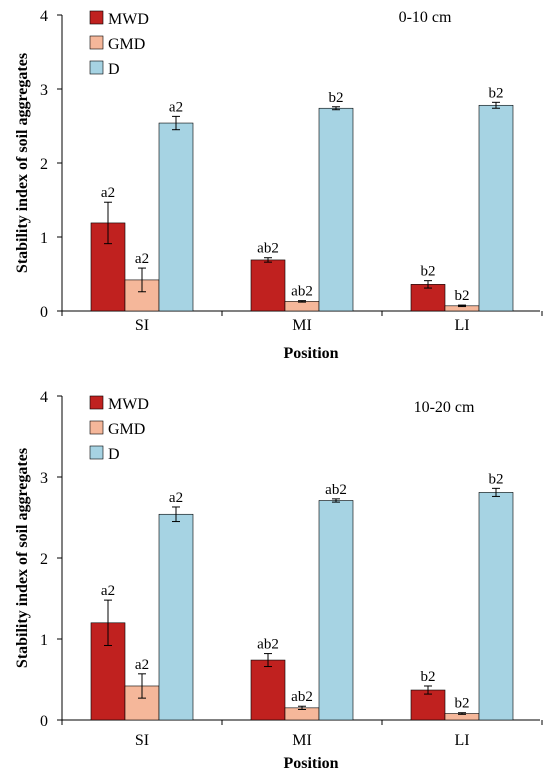 This screenshot has height=776, width=550. What do you see at coordinates (302, 306) in the screenshot?
I see `bar-gmd-mi` at bounding box center [302, 306].